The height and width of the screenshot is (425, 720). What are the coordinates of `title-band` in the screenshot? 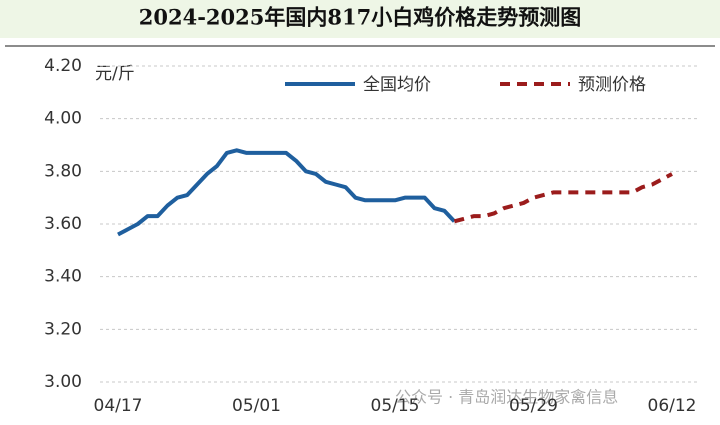 It's located at (360, 19).